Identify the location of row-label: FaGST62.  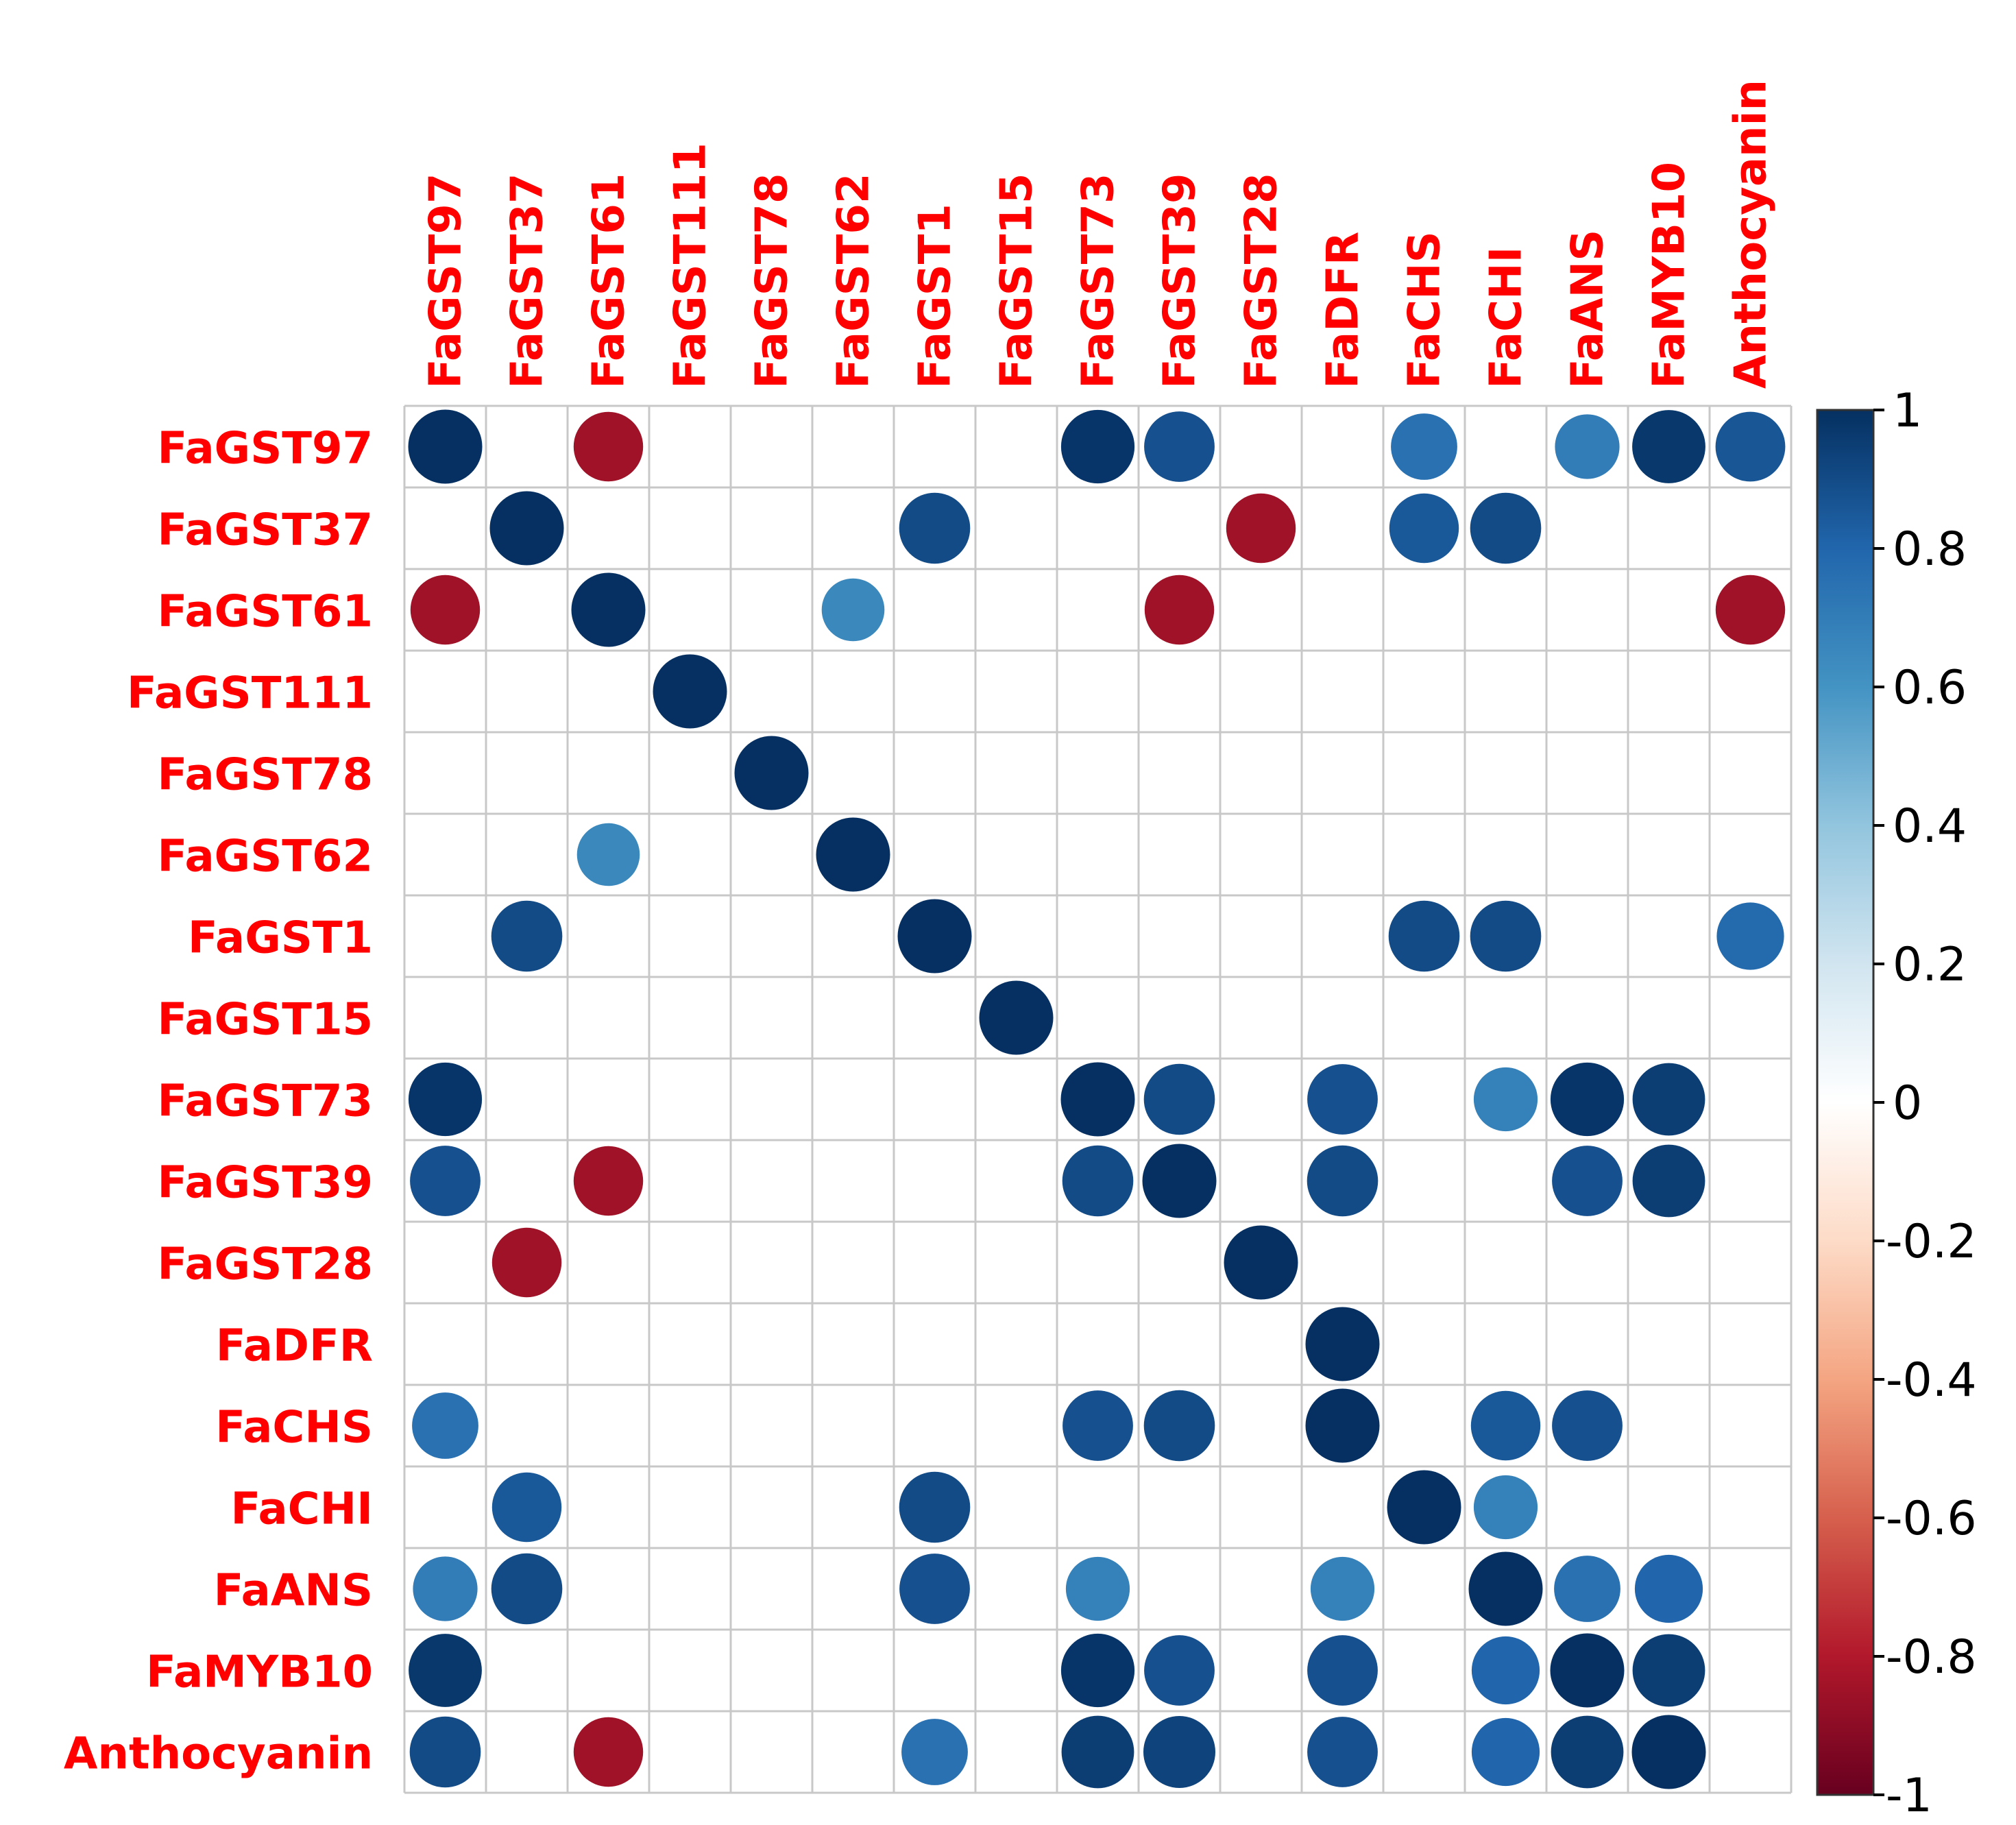
(266, 857).